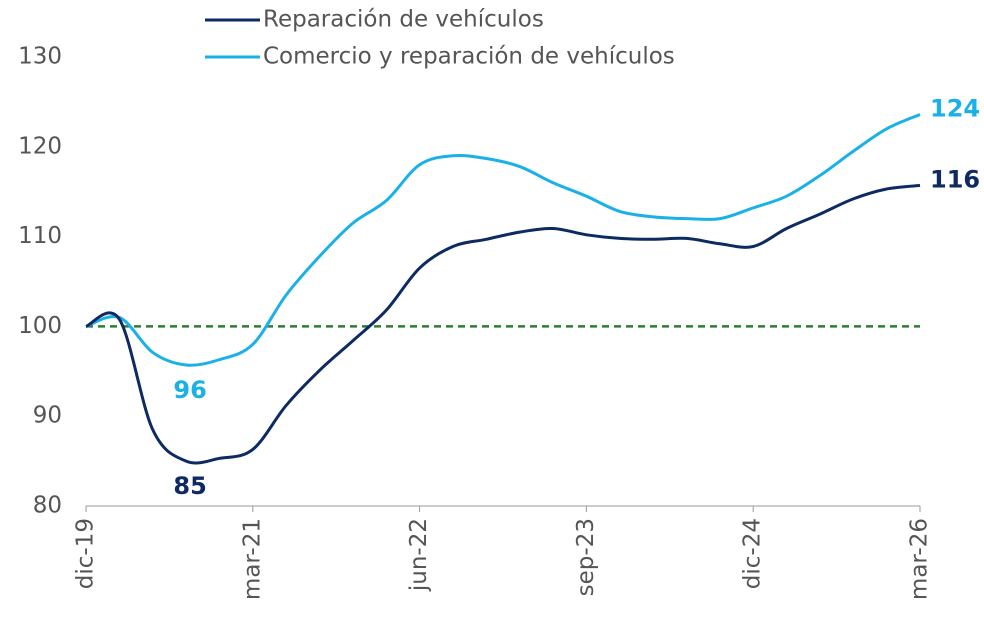  Describe the element at coordinates (189, 486) in the screenshot. I see `data-label: 85` at that location.